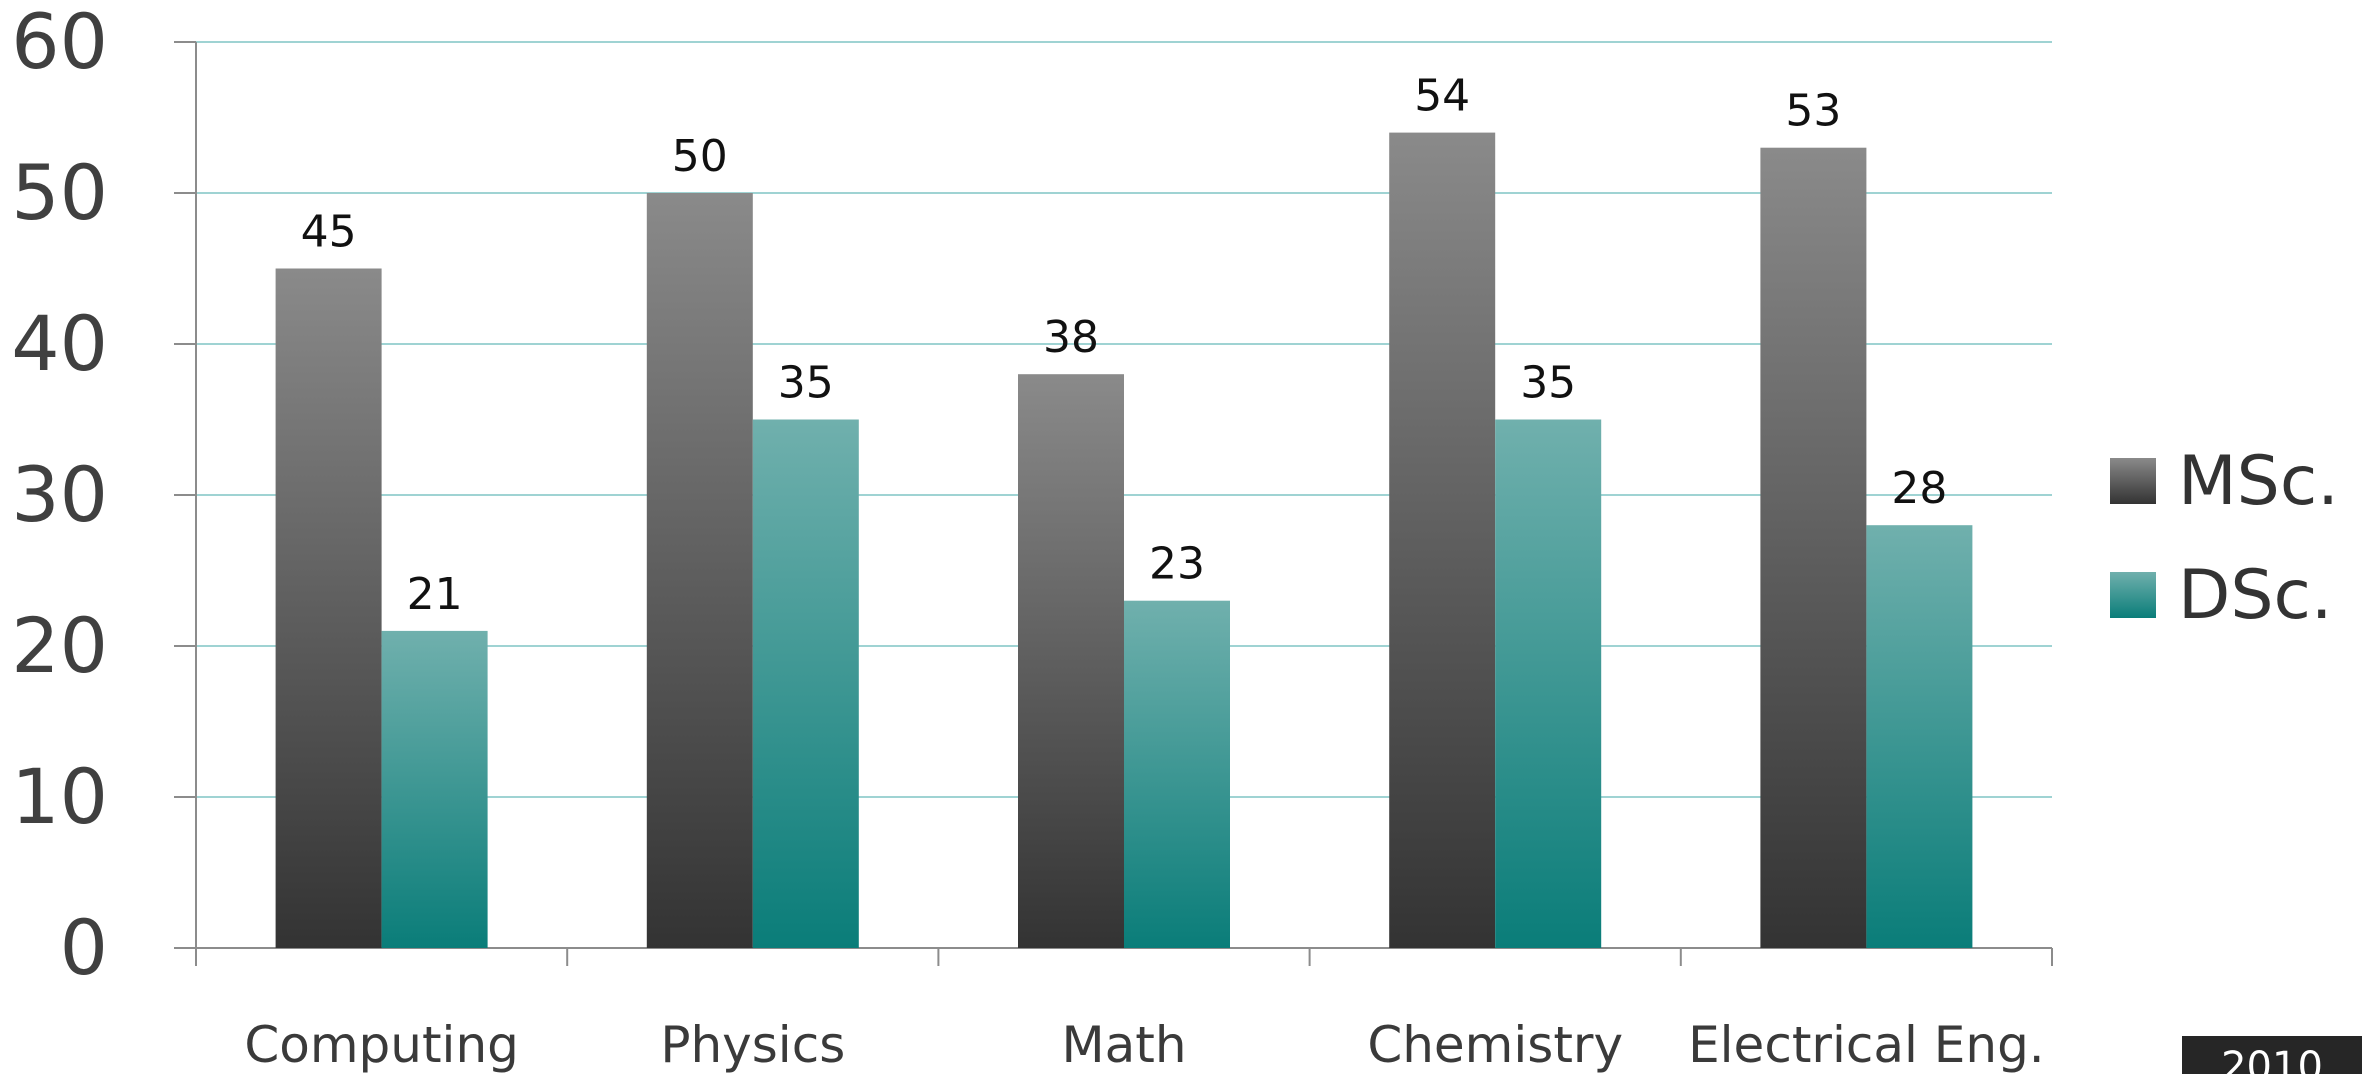 This screenshot has width=2362, height=1074. What do you see at coordinates (59, 494) in the screenshot?
I see `y-tick-label: 30` at bounding box center [59, 494].